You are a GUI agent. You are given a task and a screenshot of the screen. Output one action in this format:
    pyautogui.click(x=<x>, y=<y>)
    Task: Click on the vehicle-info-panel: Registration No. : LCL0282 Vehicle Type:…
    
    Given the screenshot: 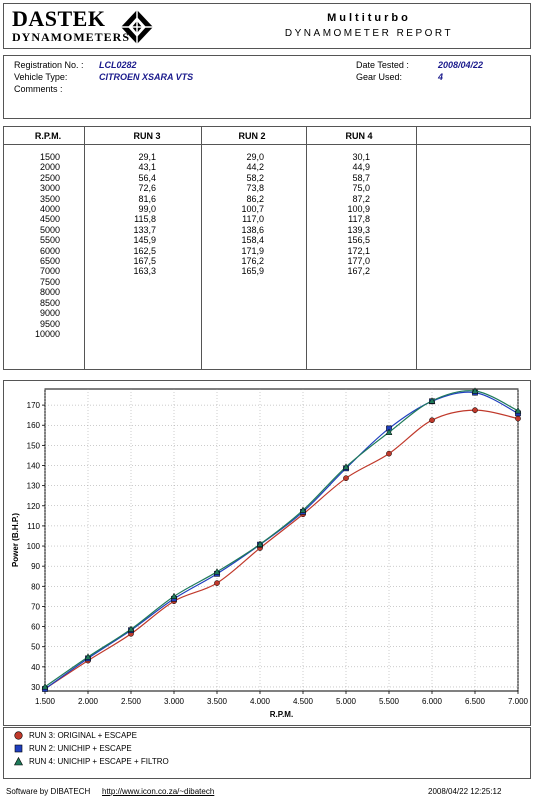 What is the action you would take?
    pyautogui.click(x=267, y=87)
    